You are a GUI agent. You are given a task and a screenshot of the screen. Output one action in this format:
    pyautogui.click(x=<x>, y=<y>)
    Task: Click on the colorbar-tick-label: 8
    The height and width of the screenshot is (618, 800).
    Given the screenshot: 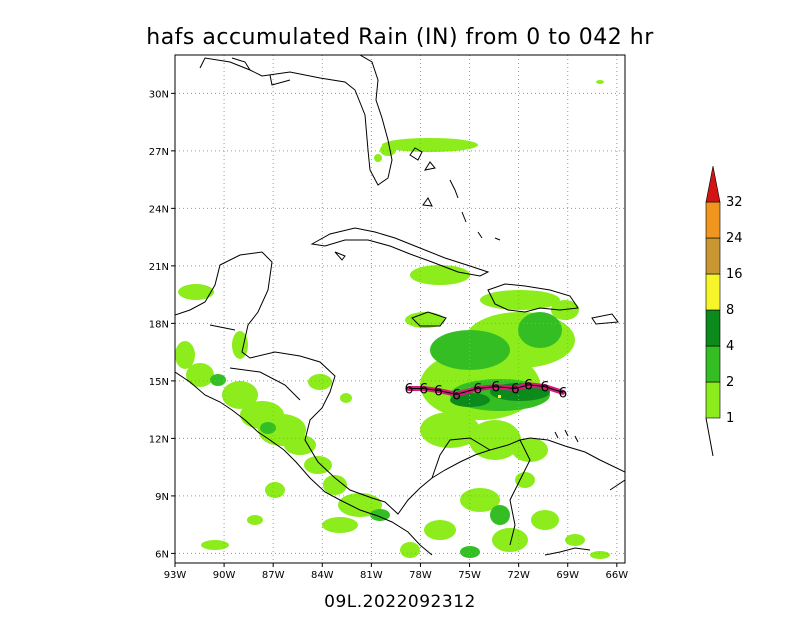 What is the action you would take?
    pyautogui.click(x=730, y=310)
    